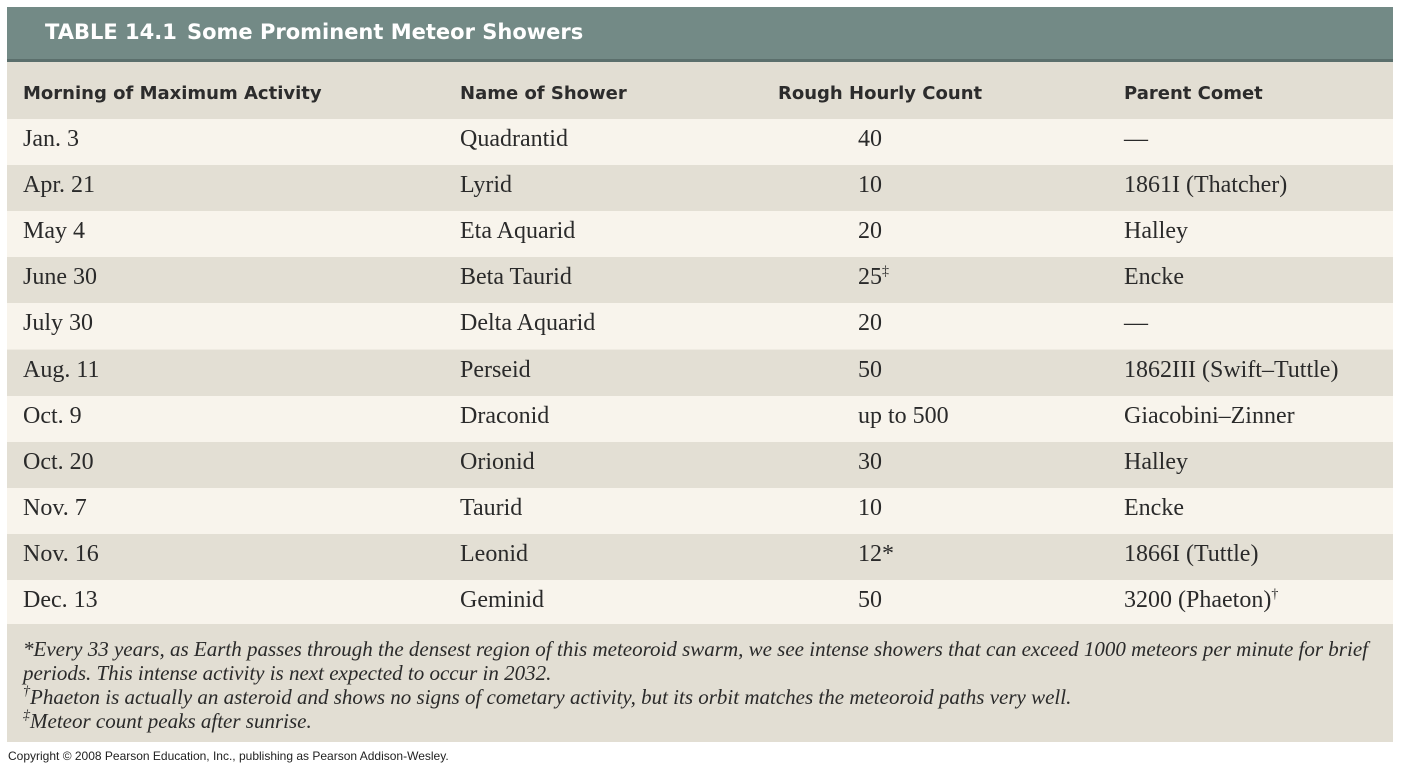  What do you see at coordinates (700, 34) in the screenshot?
I see `table-title-bar: TABLE 14.1 Some Prominent Meteor Showers` at bounding box center [700, 34].